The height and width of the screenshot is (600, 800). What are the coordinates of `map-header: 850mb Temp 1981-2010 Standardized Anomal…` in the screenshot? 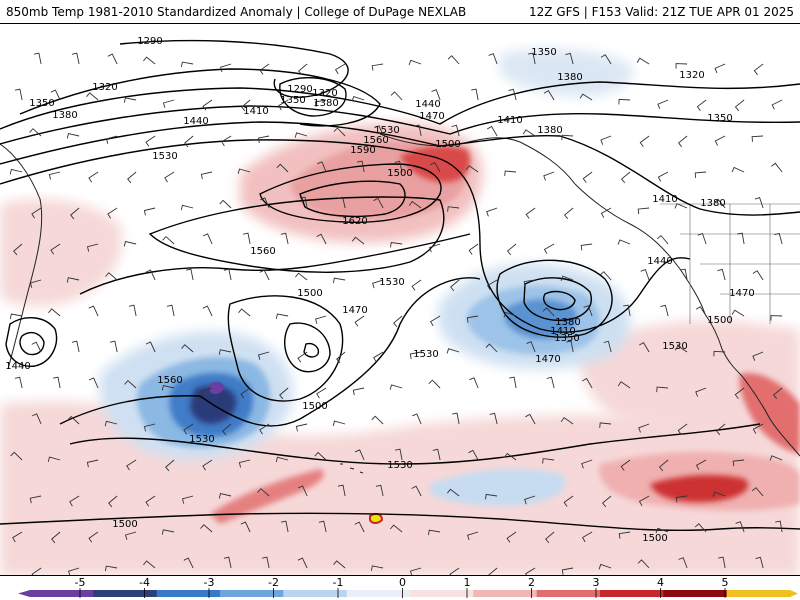 It's located at (400, 12).